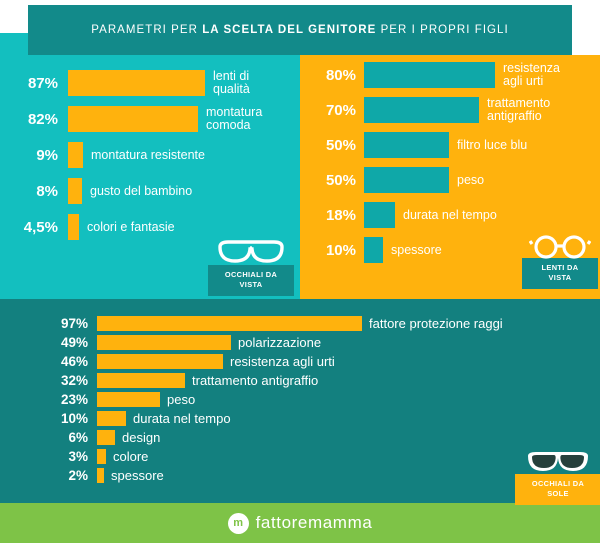 The image size is (600, 543). What do you see at coordinates (558, 461) in the screenshot?
I see `sunglasses-icon` at bounding box center [558, 461].